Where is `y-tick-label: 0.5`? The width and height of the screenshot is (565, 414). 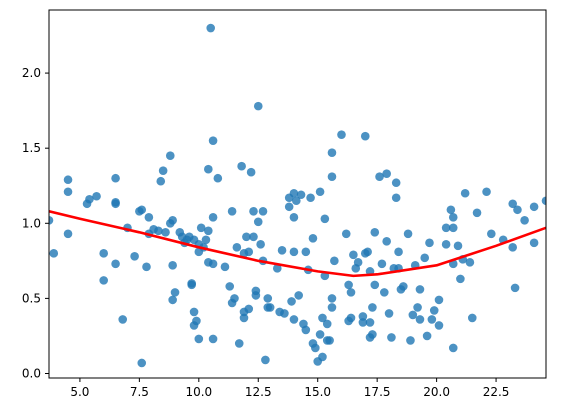
y-tick-label: 0.5 is located at coordinates (31, 298).